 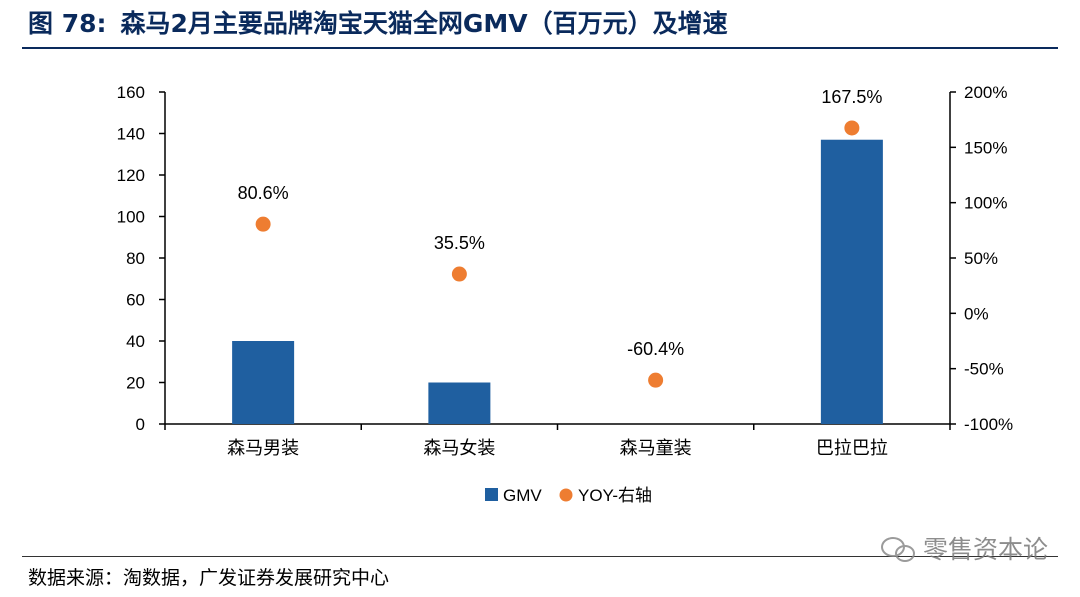 What do you see at coordinates (135, 341) in the screenshot?
I see `left-axis-tick-label: 40` at bounding box center [135, 341].